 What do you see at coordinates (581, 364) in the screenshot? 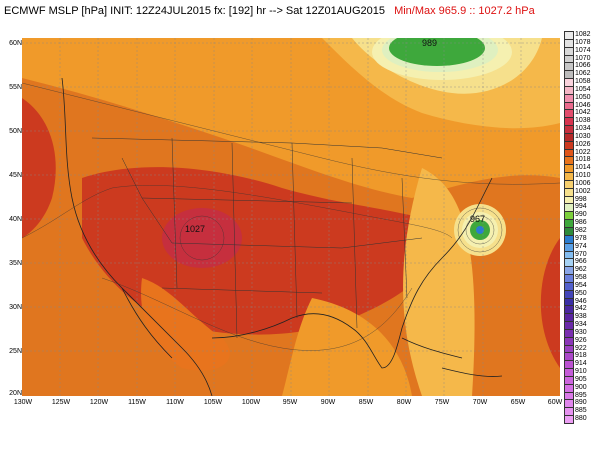
I see `legend-level: 914` at bounding box center [581, 364].